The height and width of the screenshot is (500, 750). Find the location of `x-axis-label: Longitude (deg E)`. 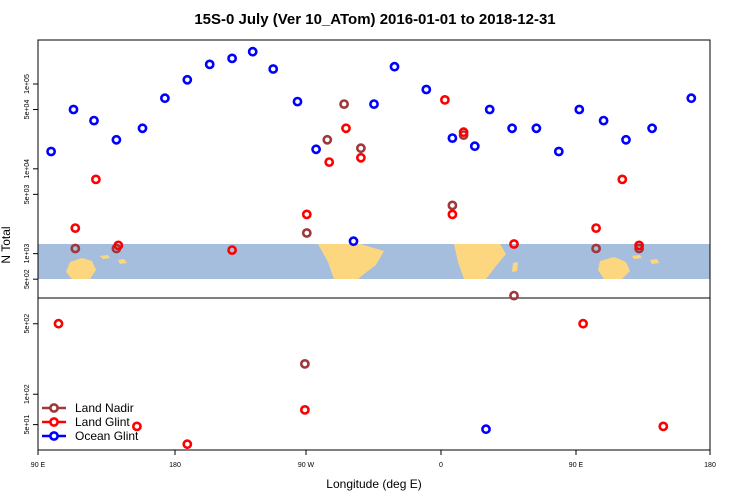

x-axis-label: Longitude (deg E) is located at coordinates (373, 484).